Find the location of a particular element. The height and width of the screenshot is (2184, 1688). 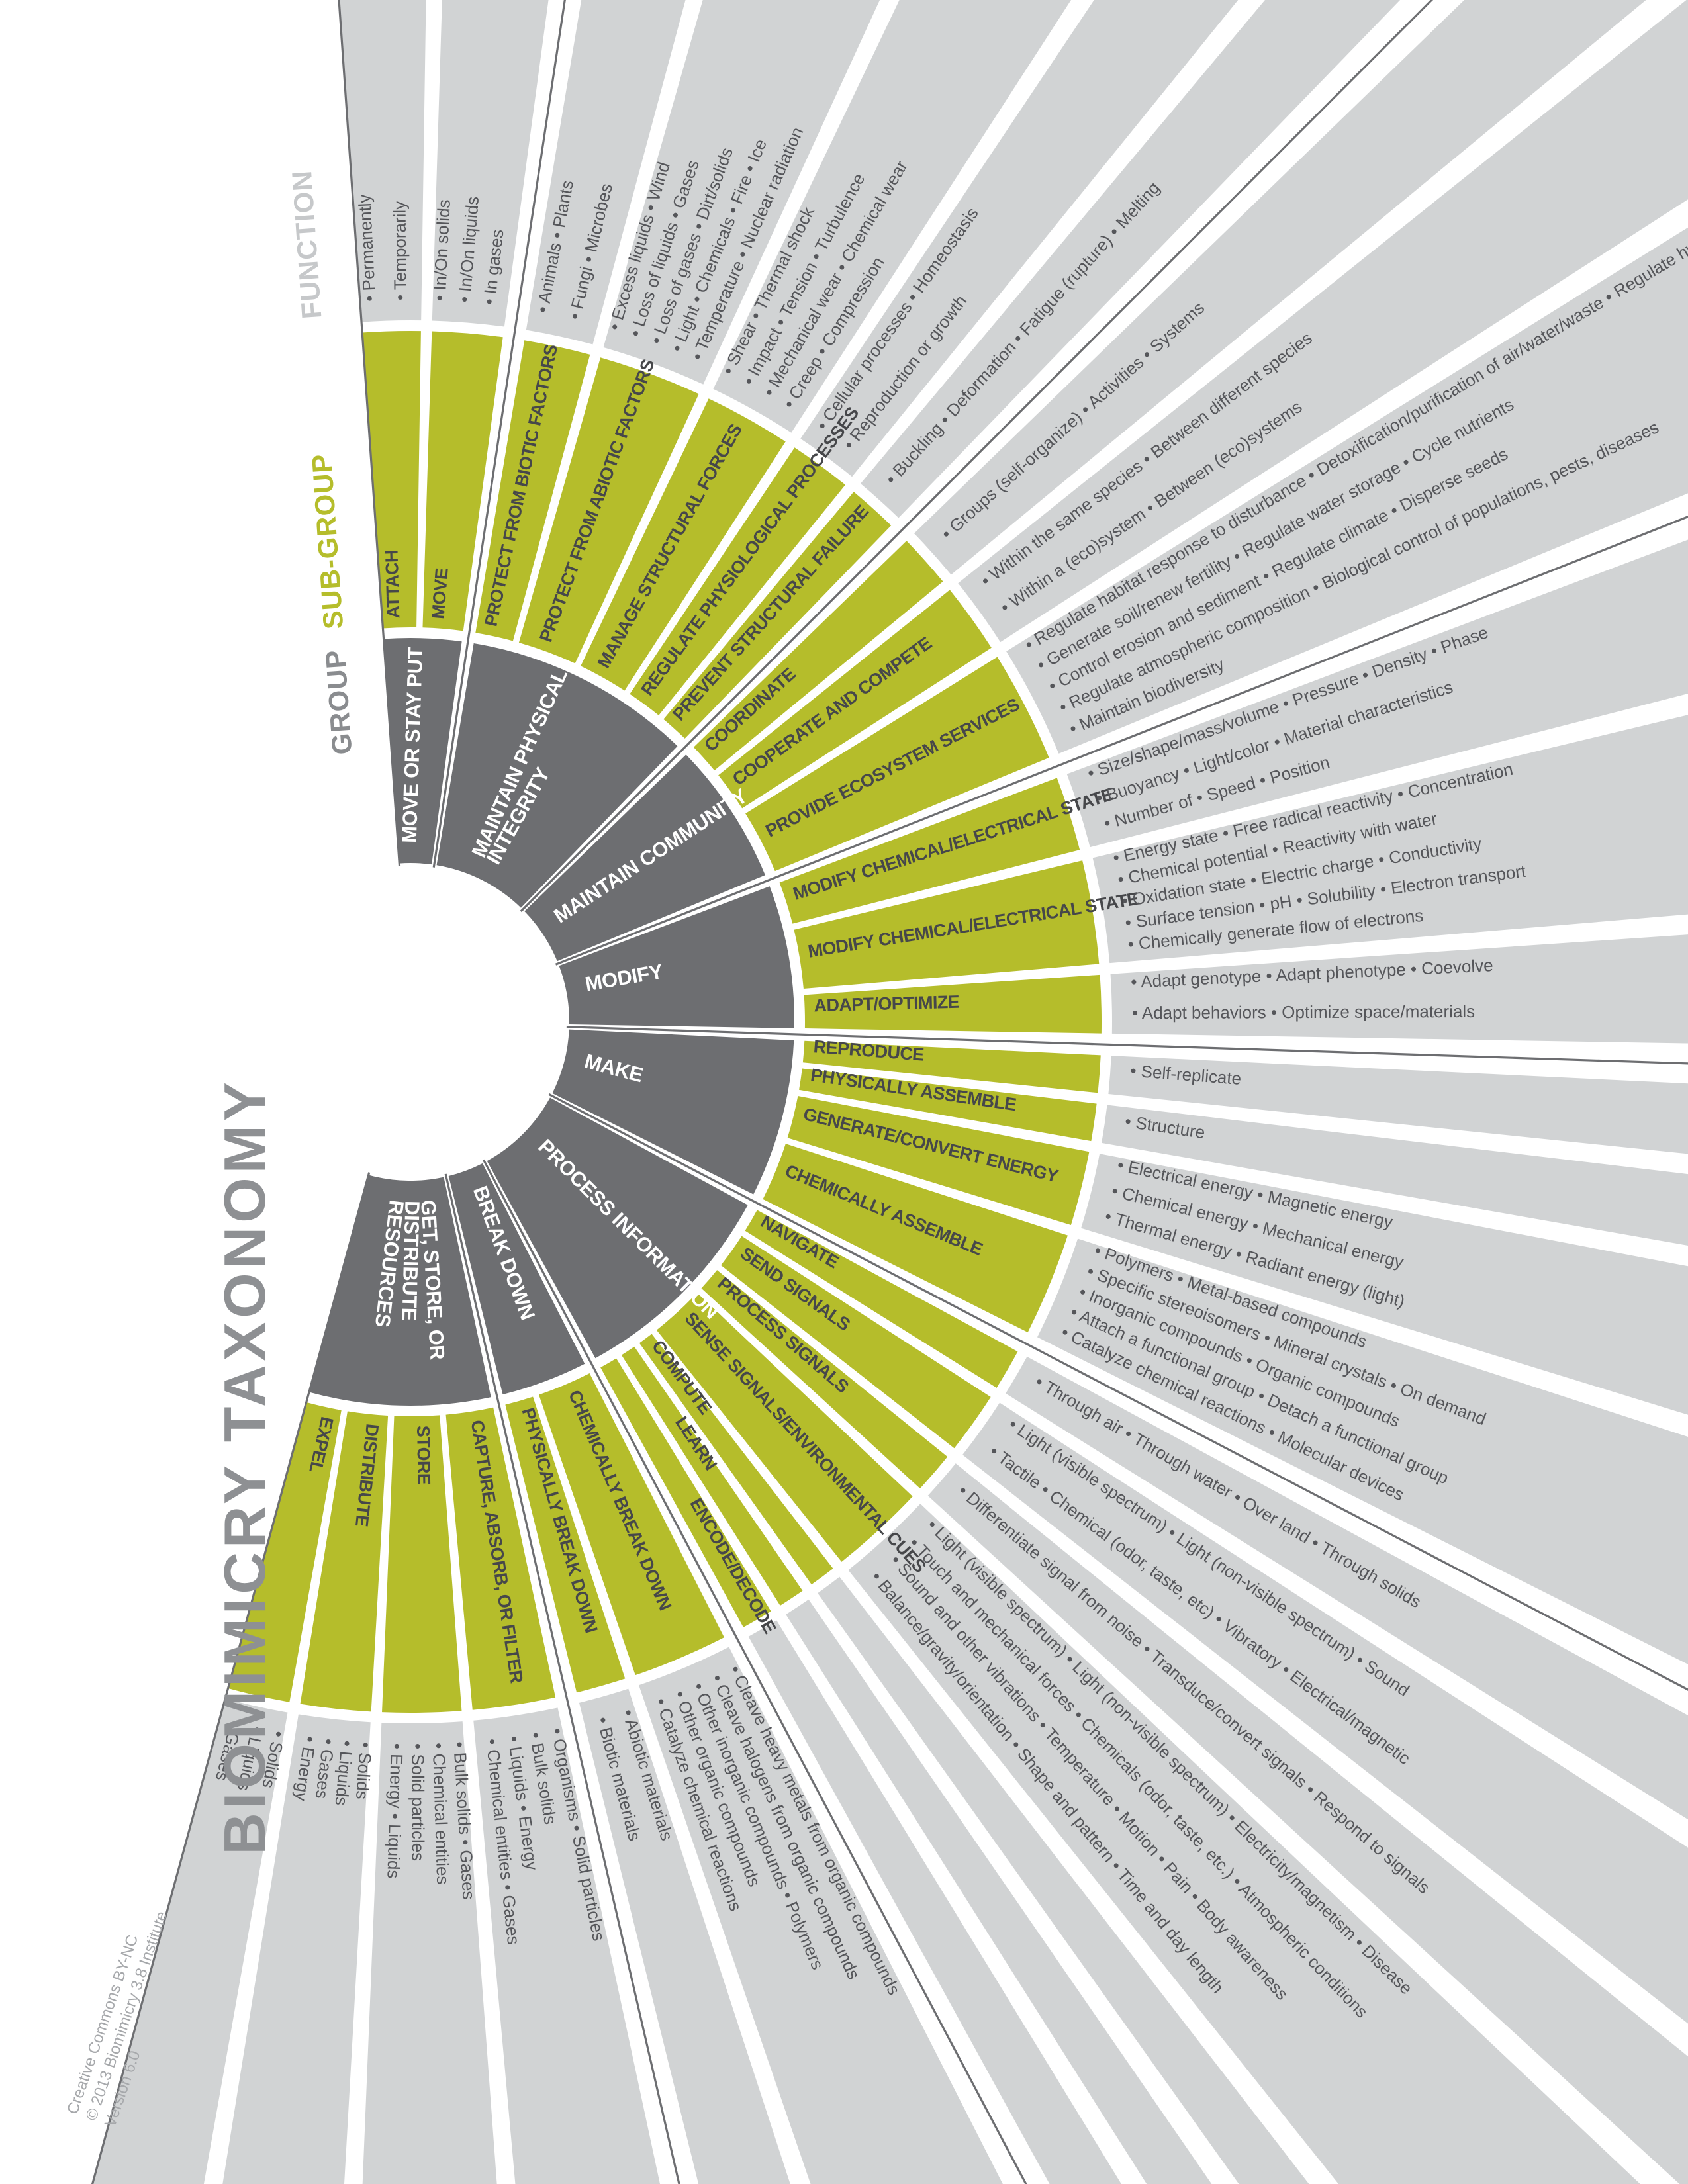

function-text-line: • Solid particles is located at coordinates (418, 1802).